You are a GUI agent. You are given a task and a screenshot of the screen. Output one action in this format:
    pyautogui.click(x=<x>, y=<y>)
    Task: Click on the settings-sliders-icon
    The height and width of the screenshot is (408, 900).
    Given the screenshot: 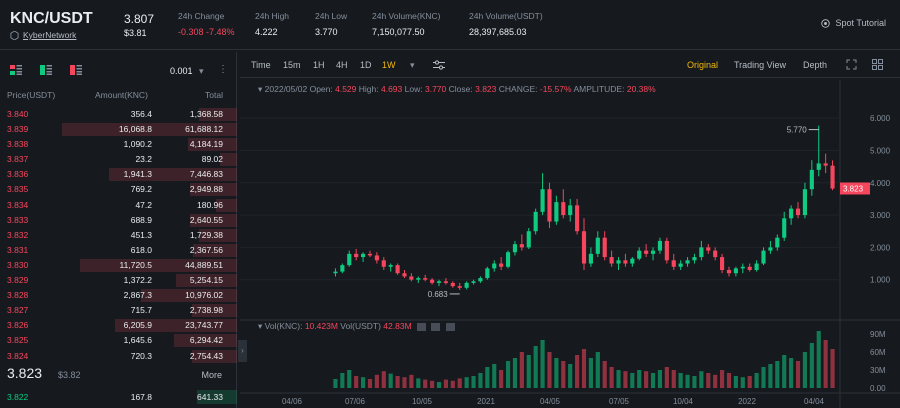 What is the action you would take?
    pyautogui.click(x=439, y=65)
    